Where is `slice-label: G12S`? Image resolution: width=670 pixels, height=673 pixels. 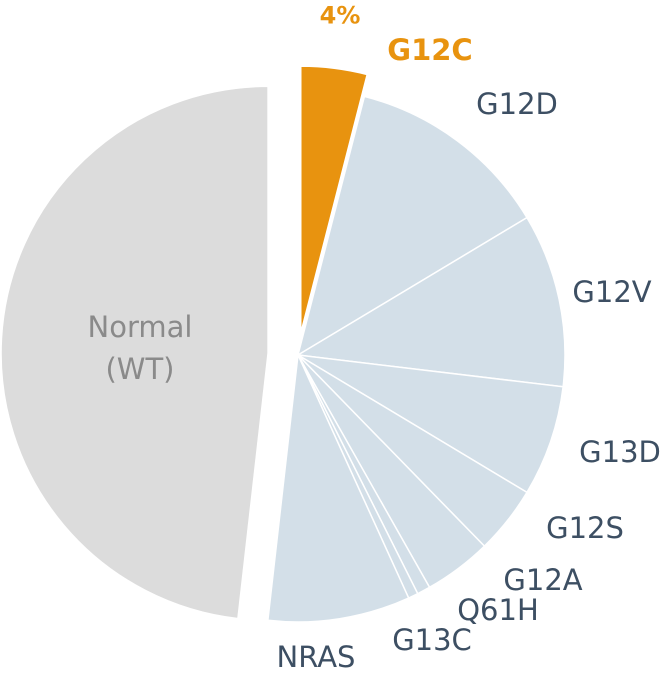
slice-label: G12S is located at coordinates (585, 527).